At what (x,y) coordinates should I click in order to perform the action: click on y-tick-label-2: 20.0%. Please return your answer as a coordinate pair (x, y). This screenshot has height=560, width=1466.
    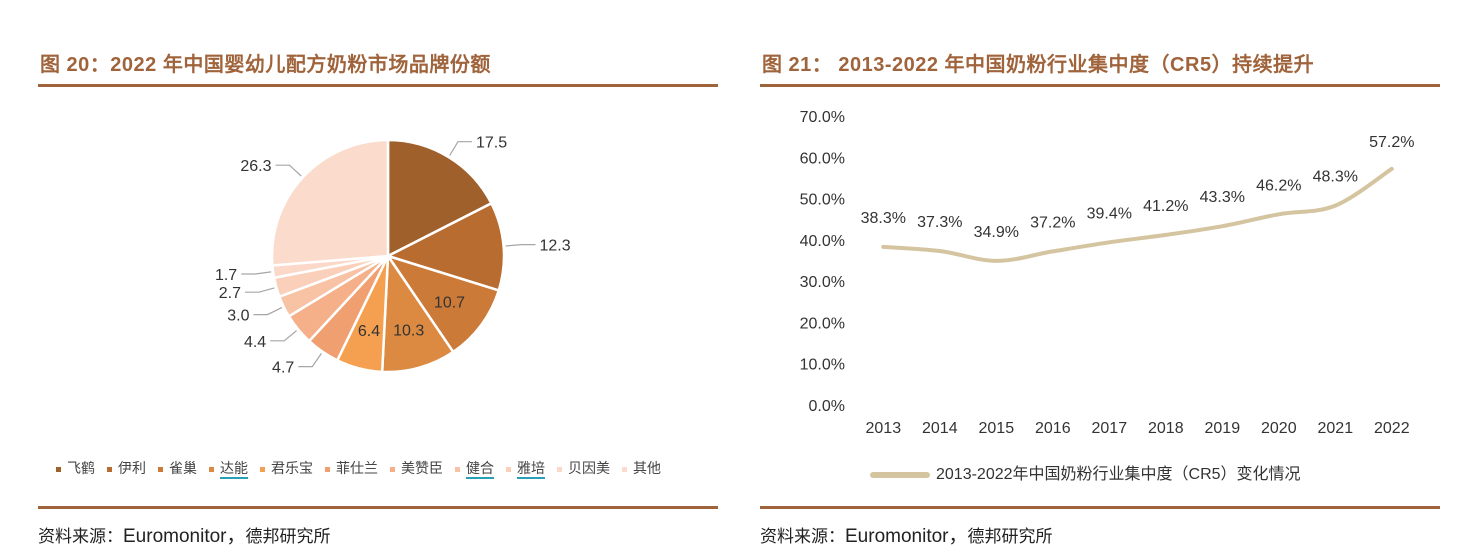
    Looking at the image, I should click on (822, 323).